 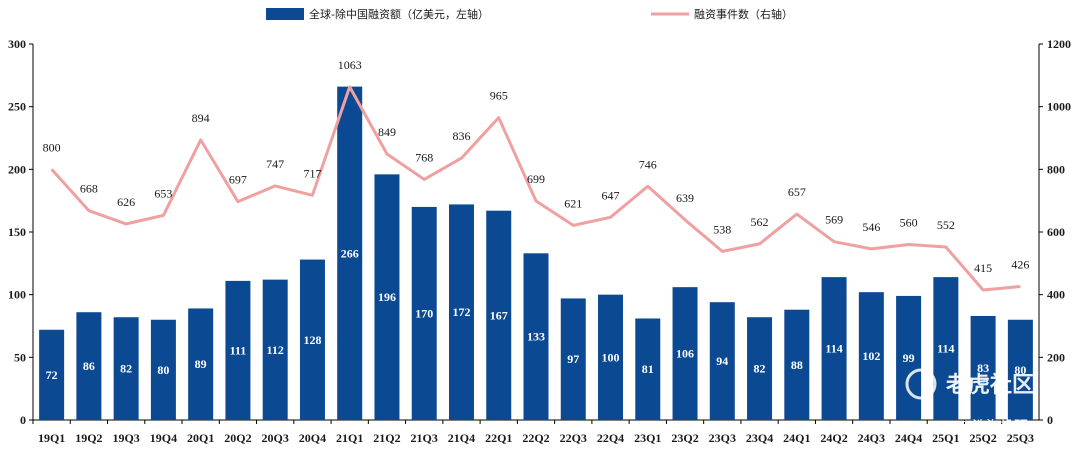 I want to click on bar-value-label: 99, so click(x=909, y=358).